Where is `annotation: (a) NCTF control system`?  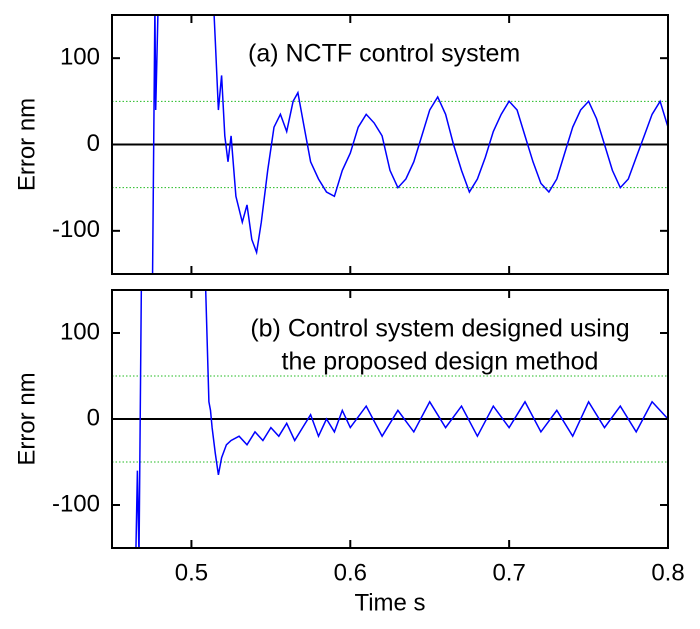 annotation: (a) NCTF control system is located at coordinates (384, 54).